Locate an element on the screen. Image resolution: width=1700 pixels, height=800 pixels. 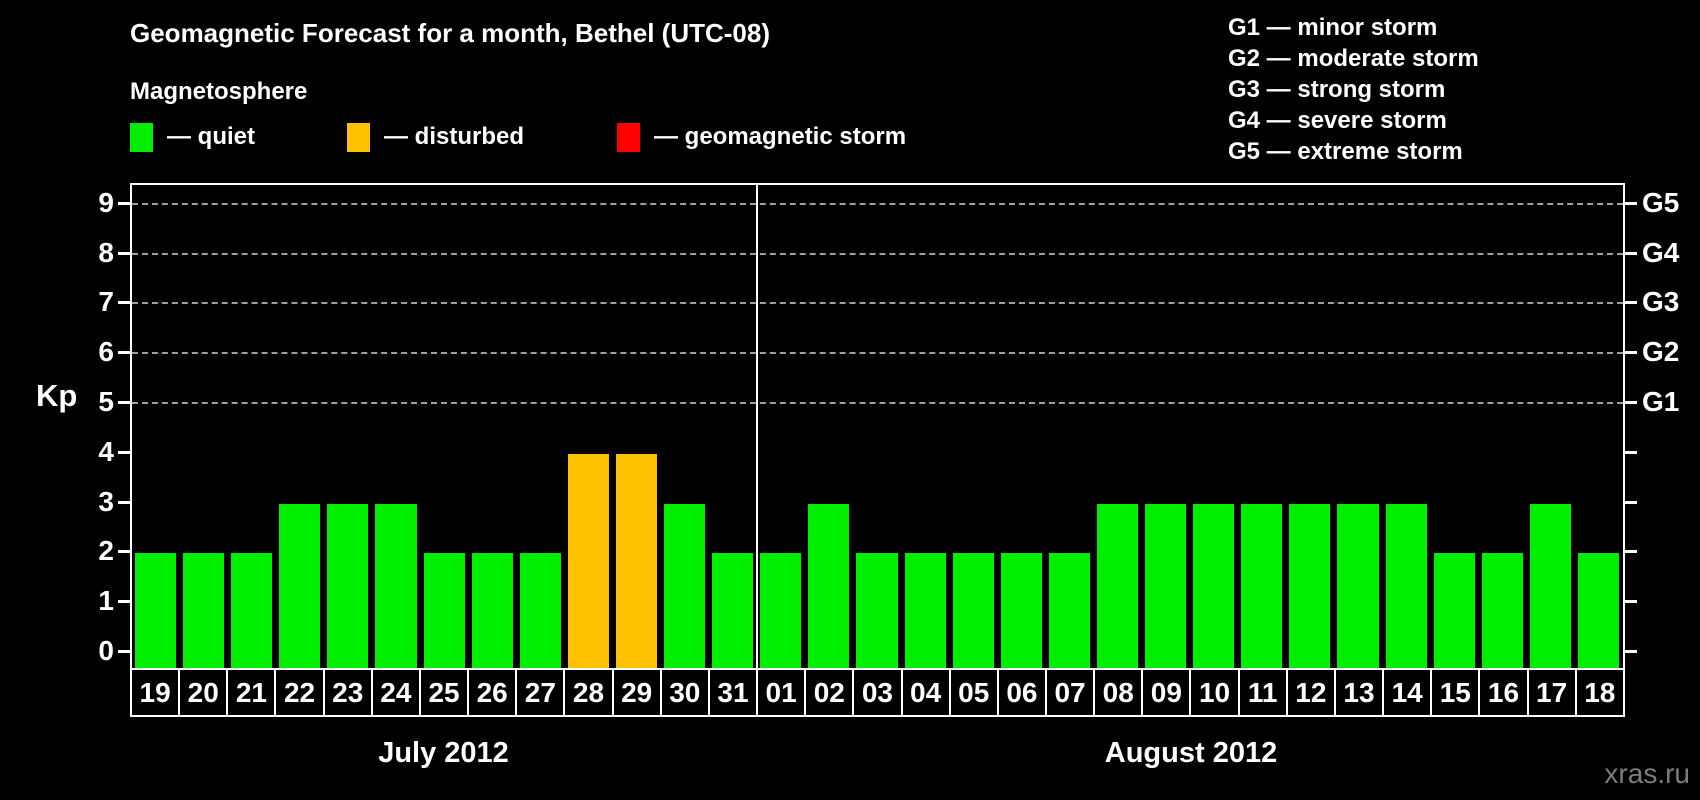
y-tick-label-1: 1 is located at coordinates (106, 601).